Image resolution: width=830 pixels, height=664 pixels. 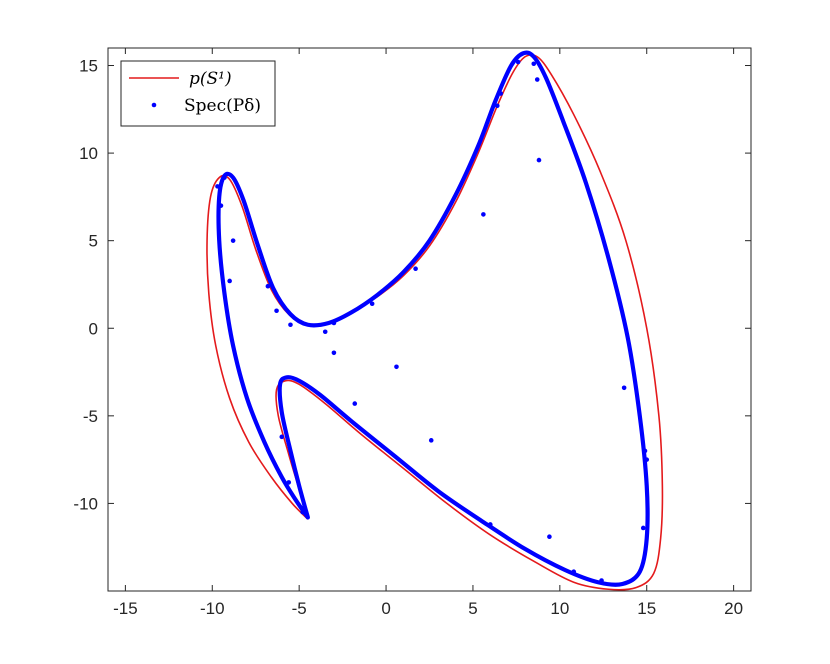 What do you see at coordinates (88, 153) in the screenshot?
I see `y-tick-label: 10` at bounding box center [88, 153].